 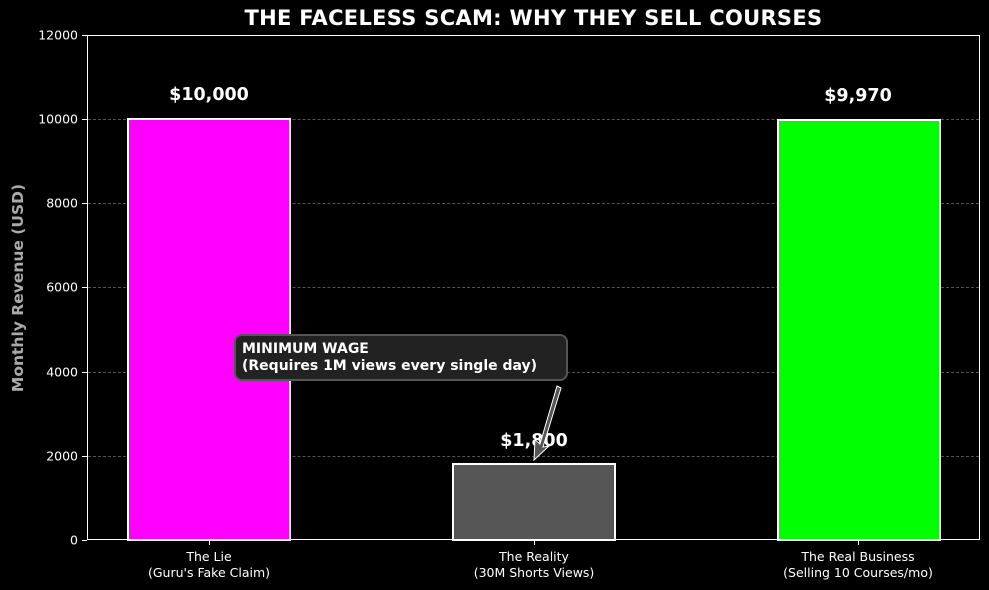 I want to click on x-label-the-reality: The Reality (30M Shorts Views), so click(x=534, y=565).